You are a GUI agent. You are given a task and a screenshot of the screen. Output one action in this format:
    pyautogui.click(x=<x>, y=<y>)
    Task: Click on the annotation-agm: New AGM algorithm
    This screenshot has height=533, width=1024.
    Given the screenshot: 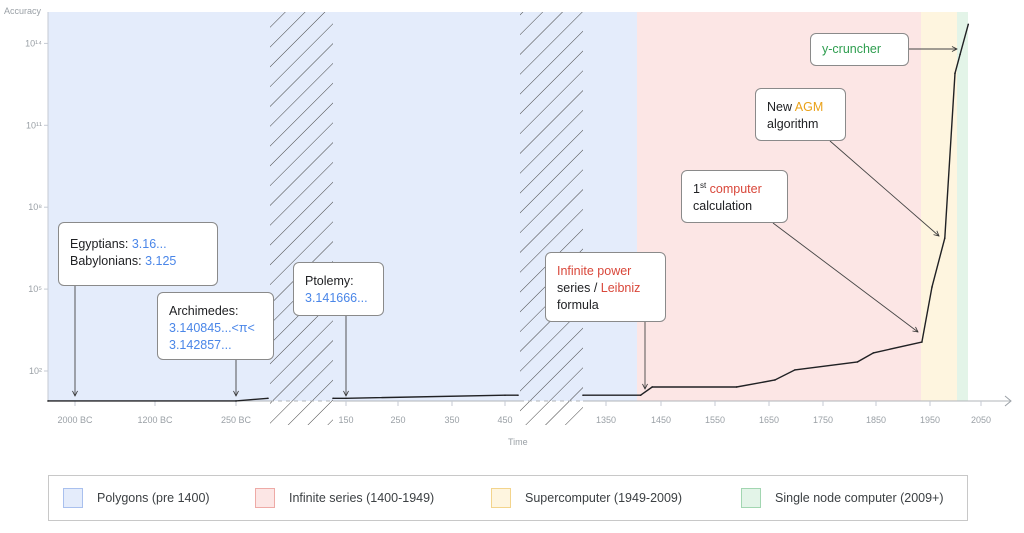 What is the action you would take?
    pyautogui.click(x=800, y=114)
    